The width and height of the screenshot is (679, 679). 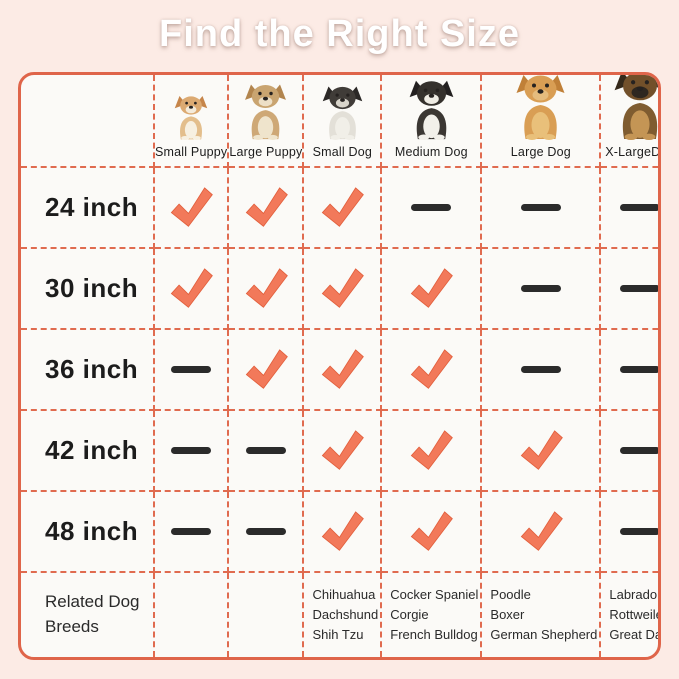 I want to click on mark-cell-42-inch-medium-dog, so click(x=432, y=451).